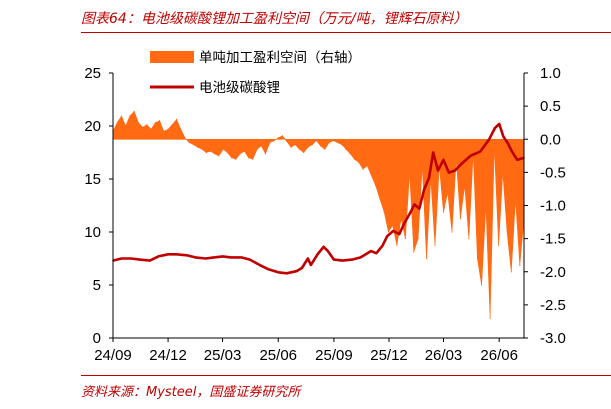 This screenshot has width=611, height=409. What do you see at coordinates (280, 57) in the screenshot?
I see `legend-label-profit: 单吨加工盈利空间（右轴）` at bounding box center [280, 57].